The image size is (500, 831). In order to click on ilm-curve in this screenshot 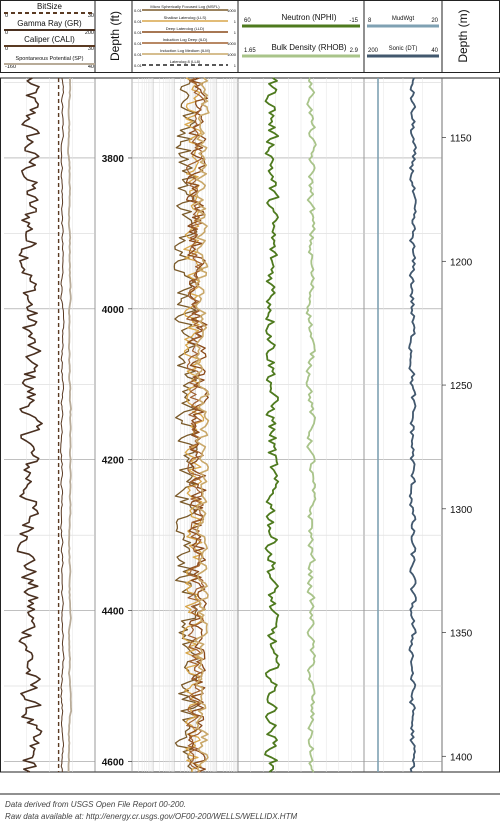, I will do `click(202, 425)`.